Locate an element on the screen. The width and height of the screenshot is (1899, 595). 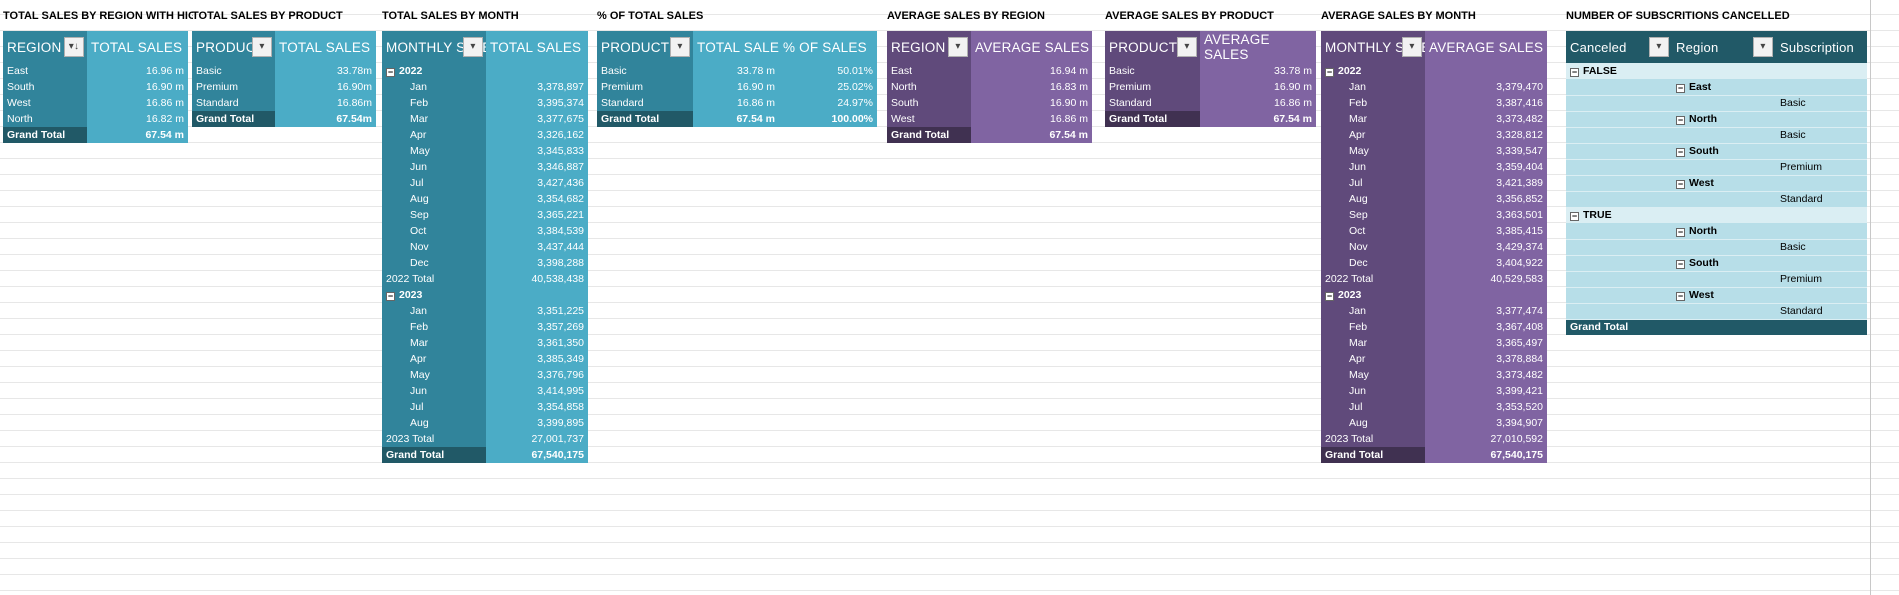
year-label: −2022 is located at coordinates (1373, 71).